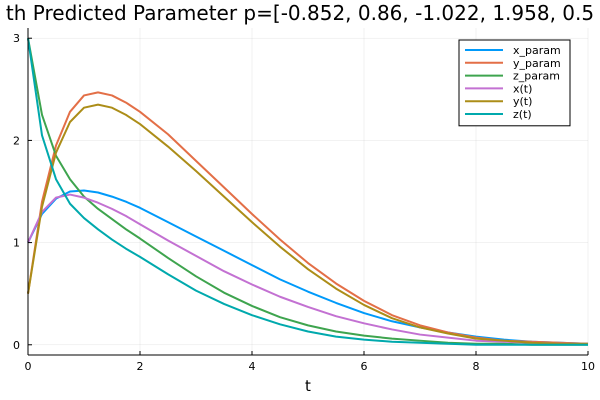  What do you see at coordinates (16, 38) in the screenshot?
I see `y-tick-label: 3` at bounding box center [16, 38].